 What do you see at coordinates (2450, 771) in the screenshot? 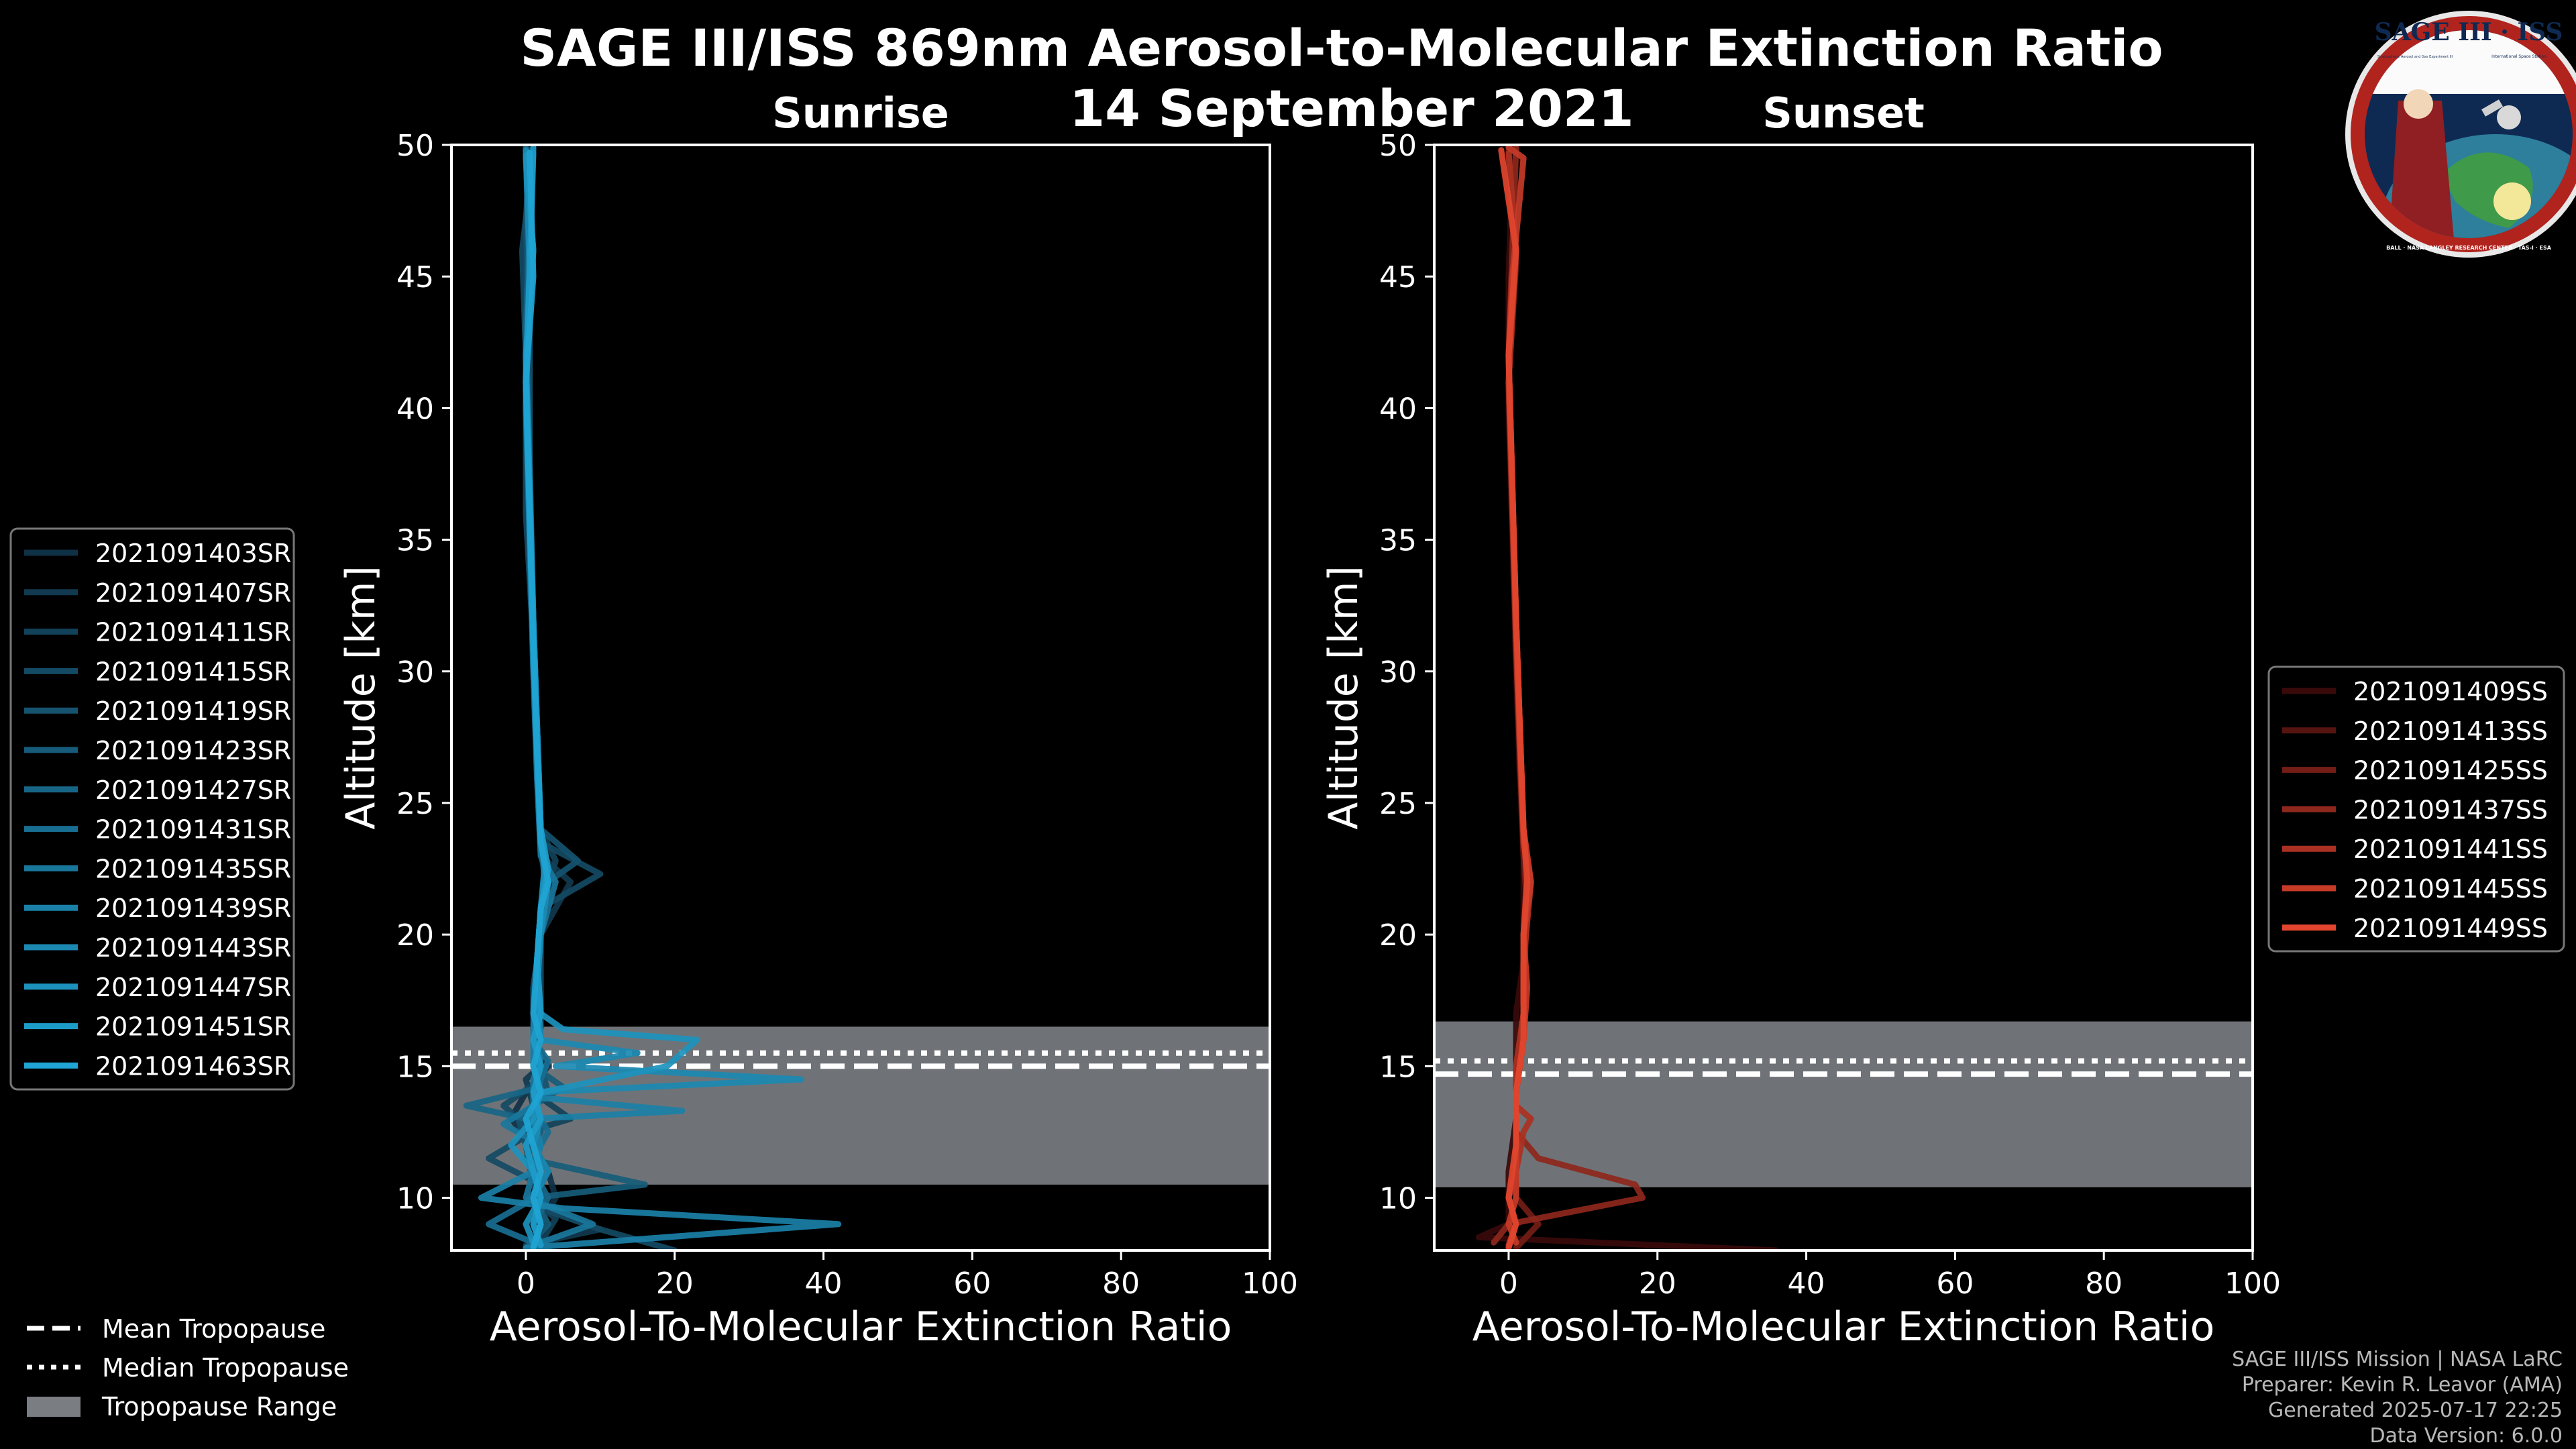
I see `sunset-legend-label: 2021091425SS` at bounding box center [2450, 771].